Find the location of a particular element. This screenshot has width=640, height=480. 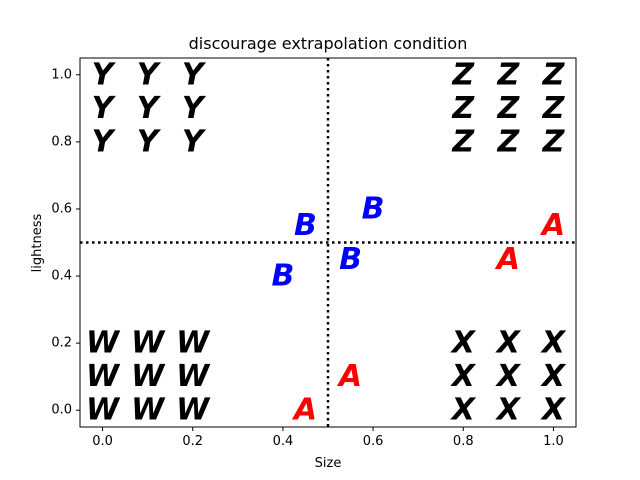

x-tick-label: 0.8 is located at coordinates (463, 441).